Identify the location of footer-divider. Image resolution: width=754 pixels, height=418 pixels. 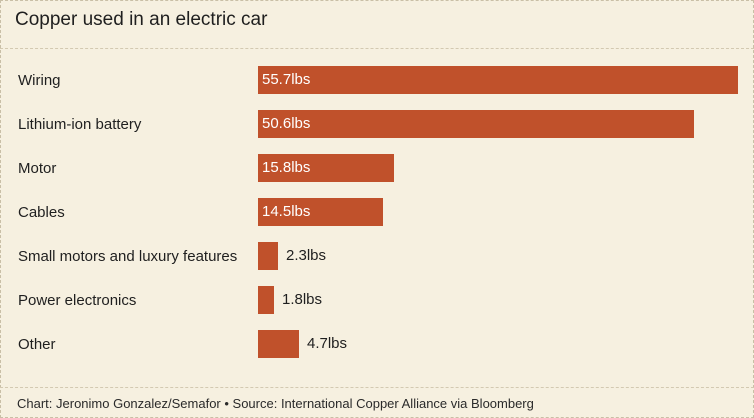
(377, 387).